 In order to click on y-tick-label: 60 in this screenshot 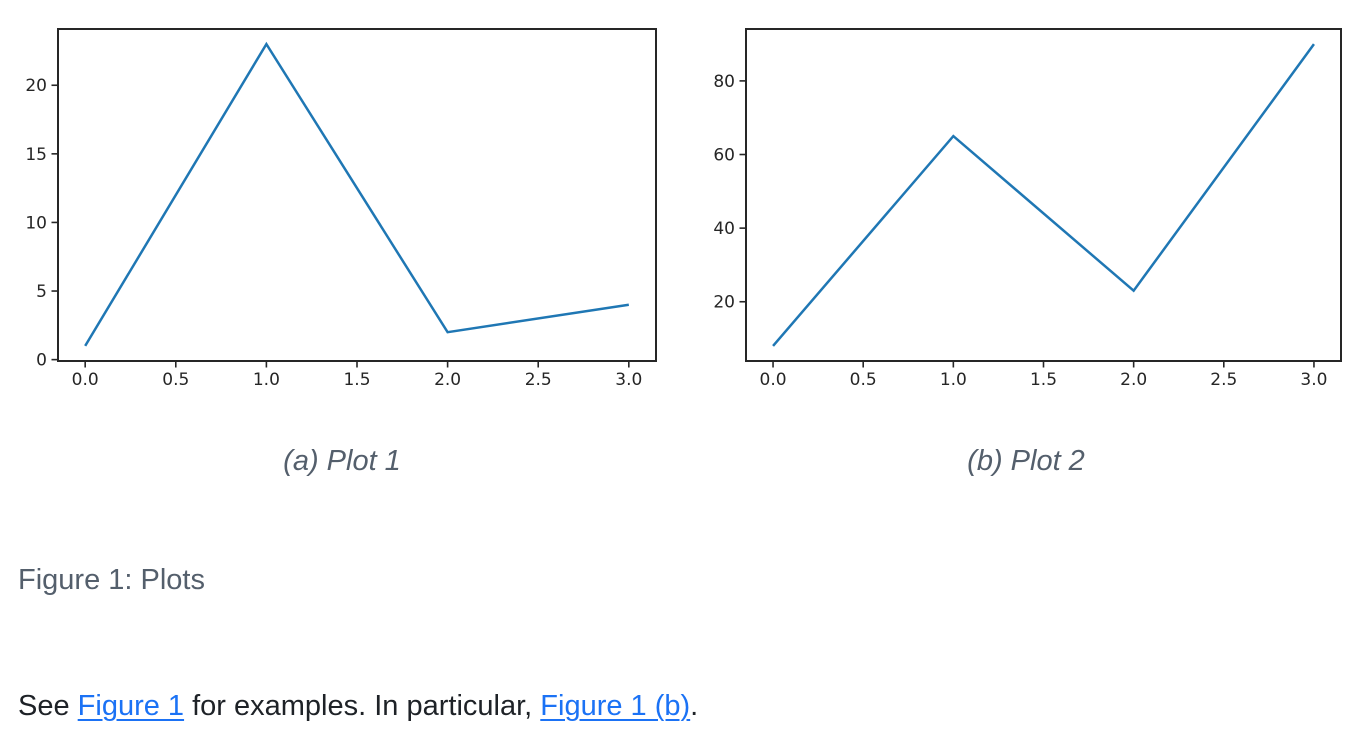, I will do `click(724, 156)`.